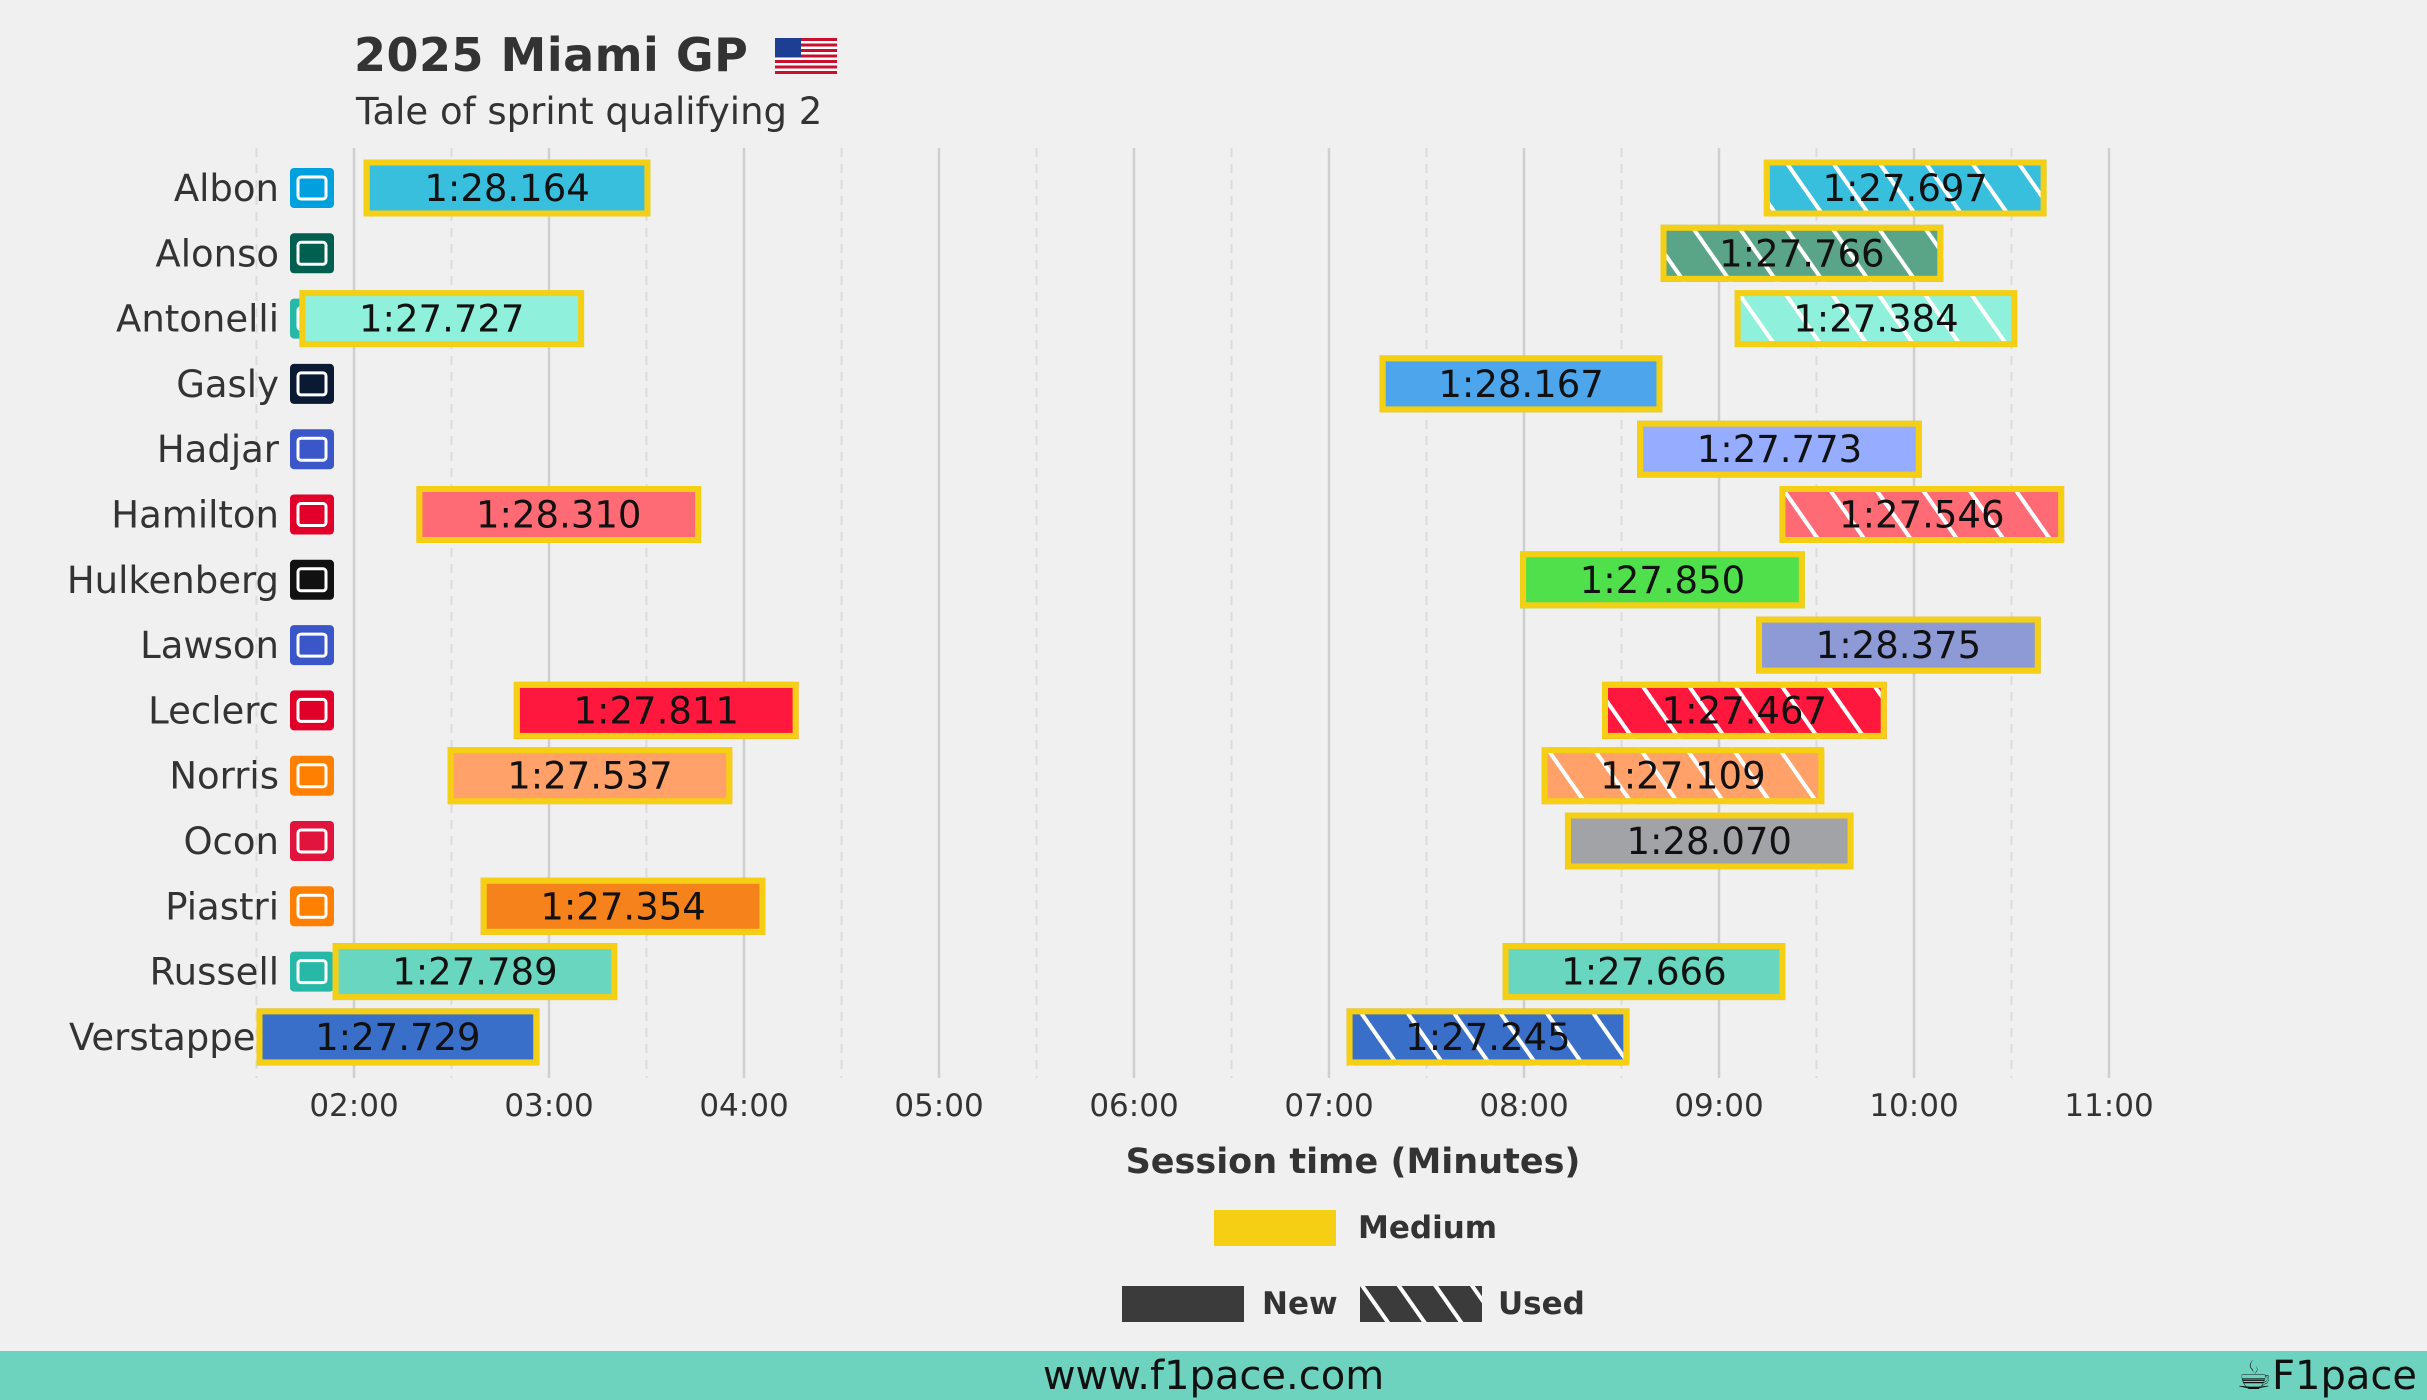 This screenshot has width=2427, height=1400. I want to click on driver-label: Hadjar, so click(218, 449).